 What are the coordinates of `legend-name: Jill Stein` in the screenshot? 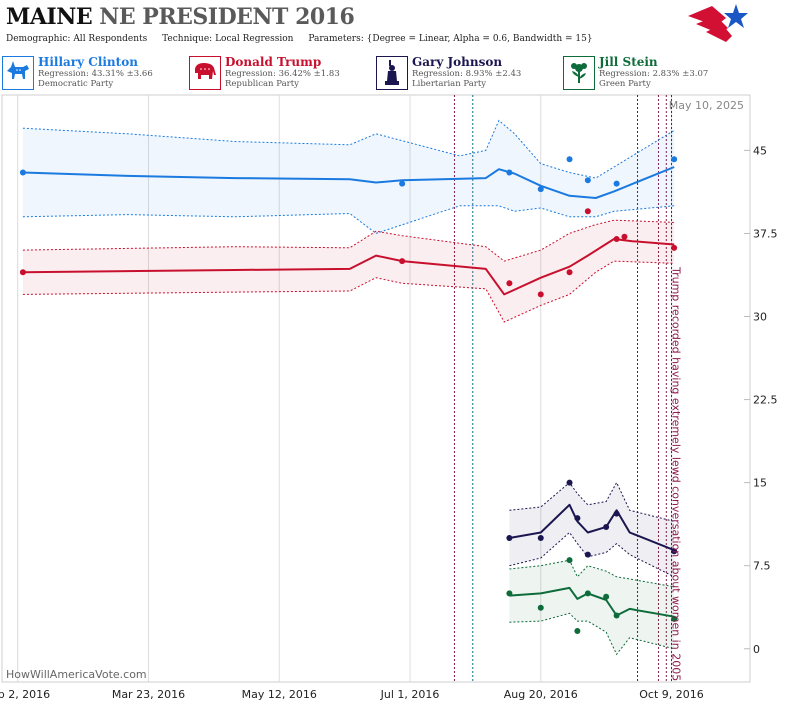 It's located at (628, 62).